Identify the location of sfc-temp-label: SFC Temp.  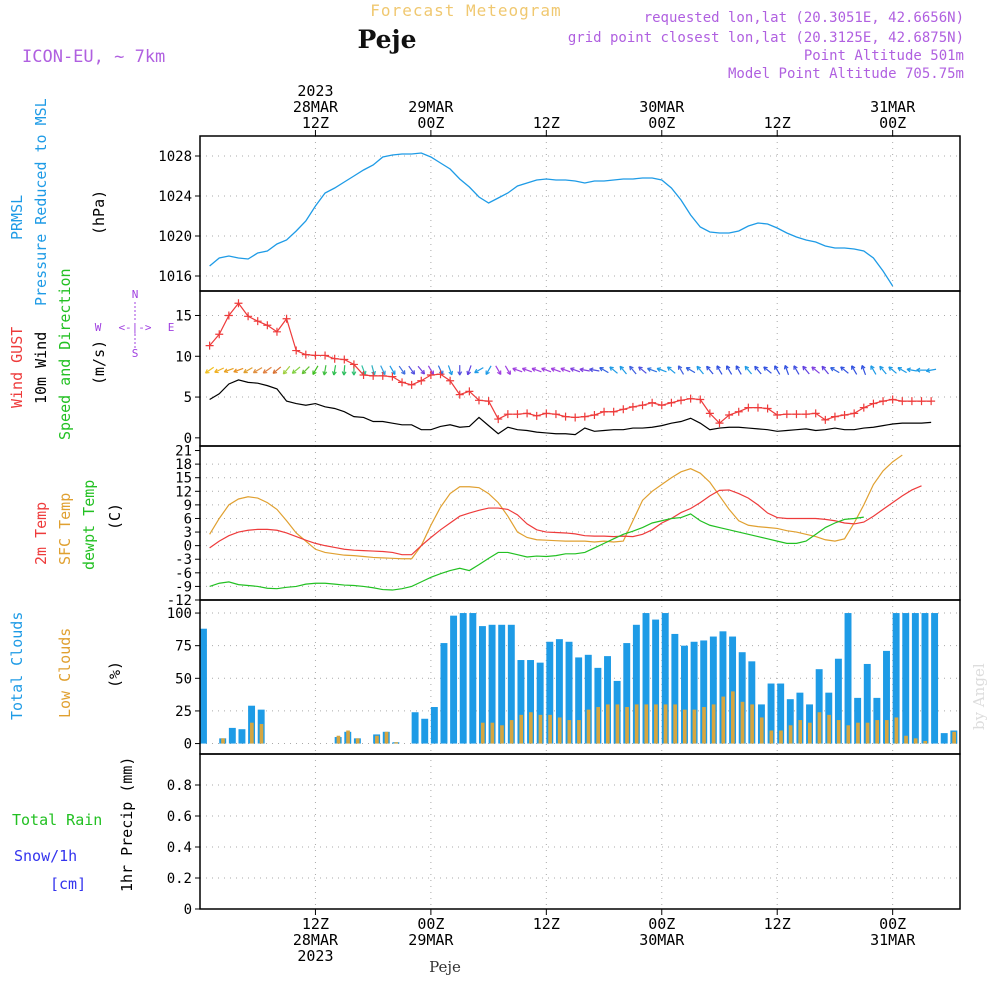
(65, 529).